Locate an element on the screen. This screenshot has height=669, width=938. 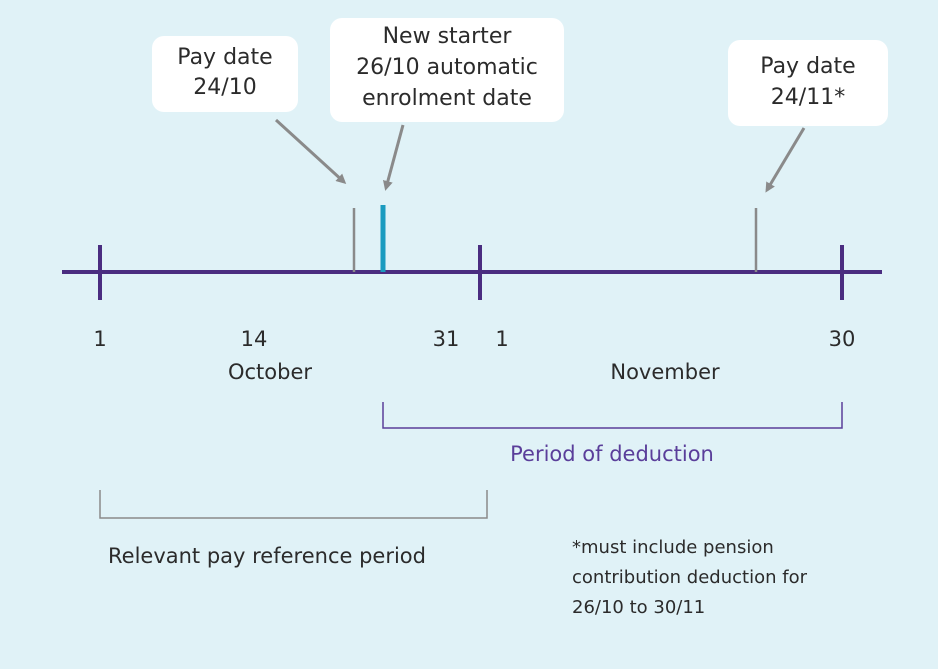
month-label: November is located at coordinates (665, 372).